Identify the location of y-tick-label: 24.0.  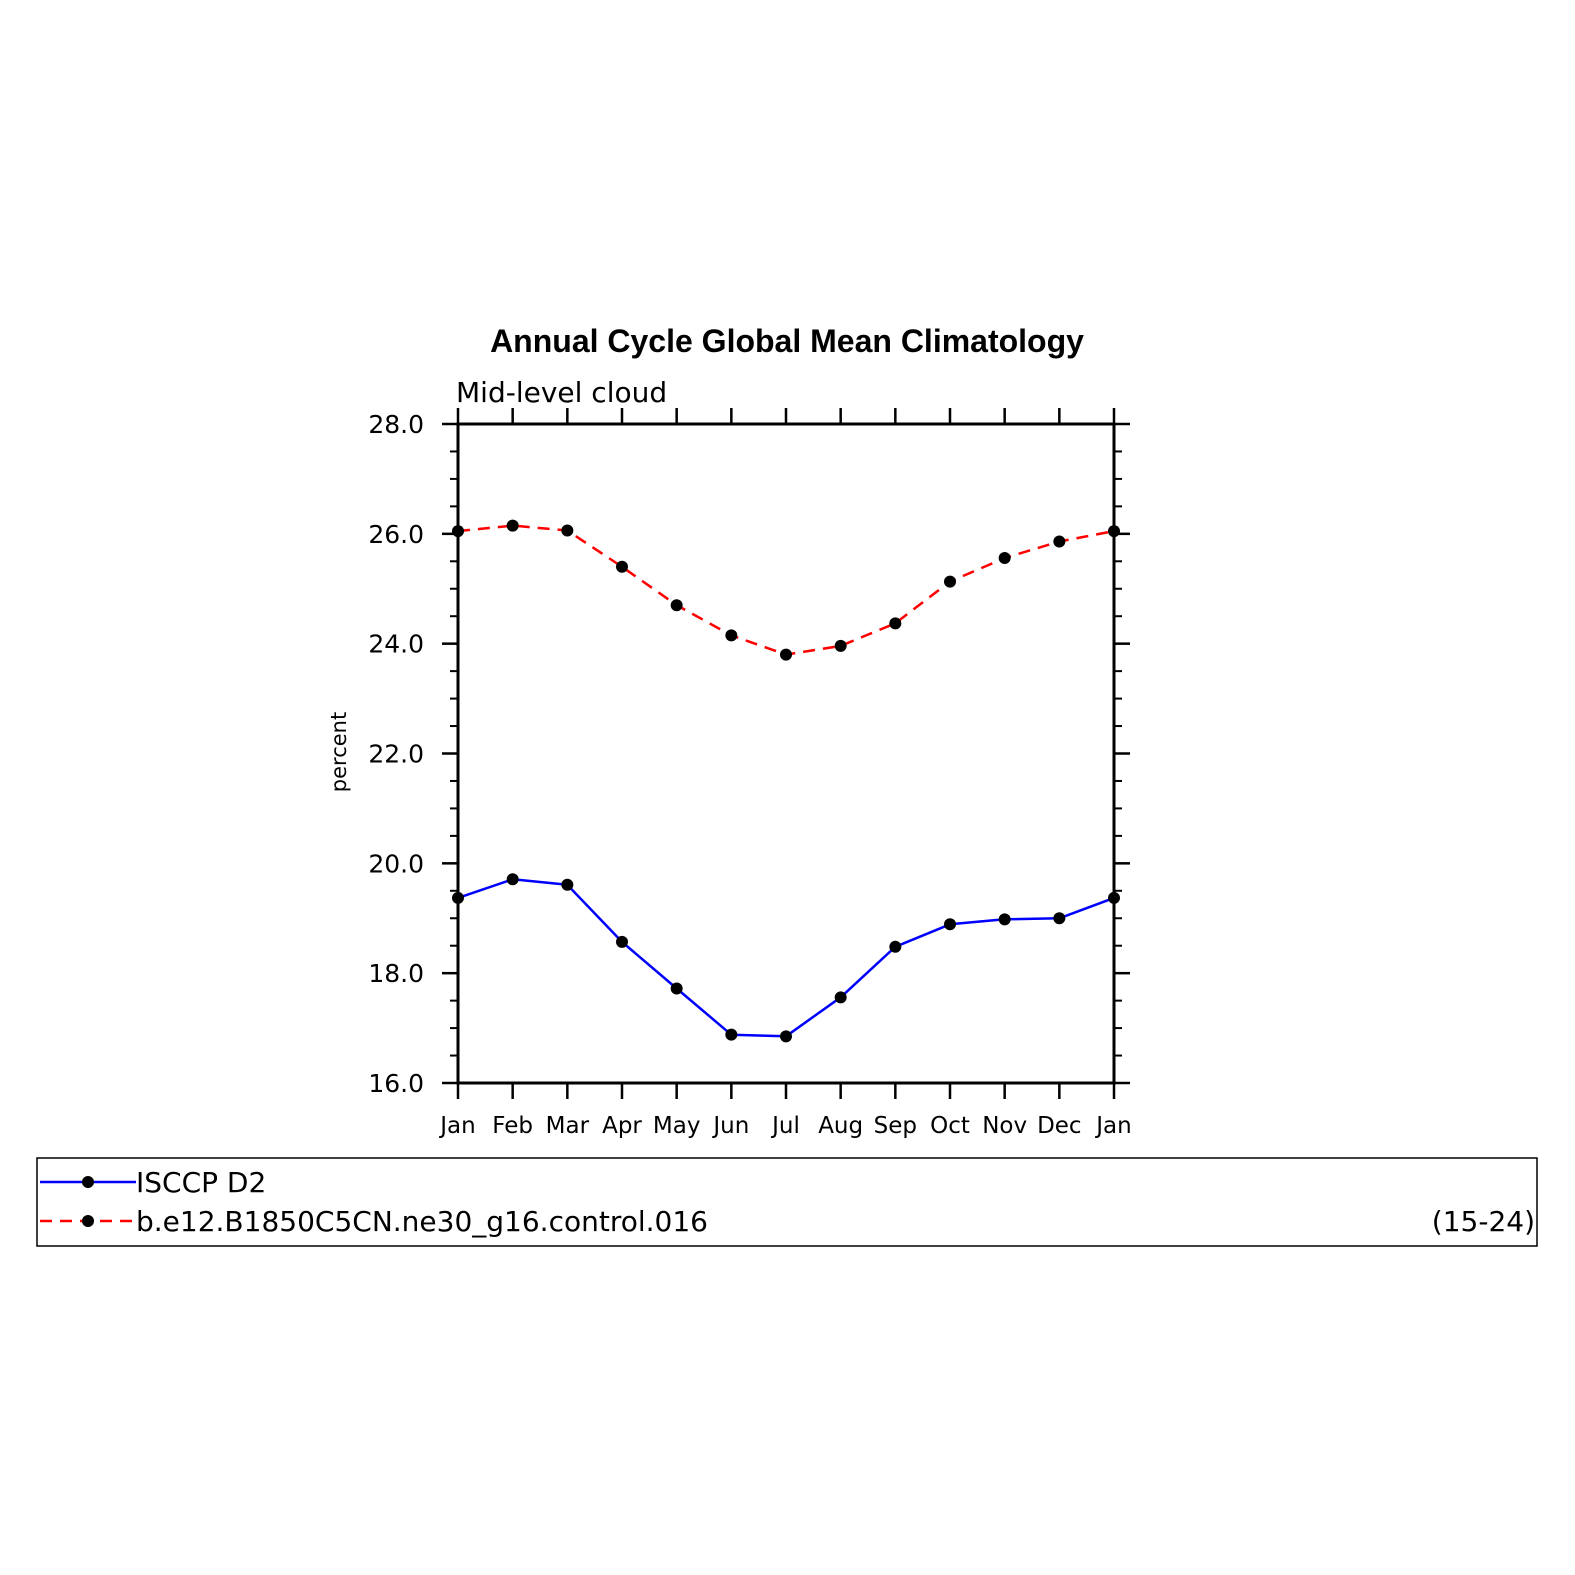
(396, 644).